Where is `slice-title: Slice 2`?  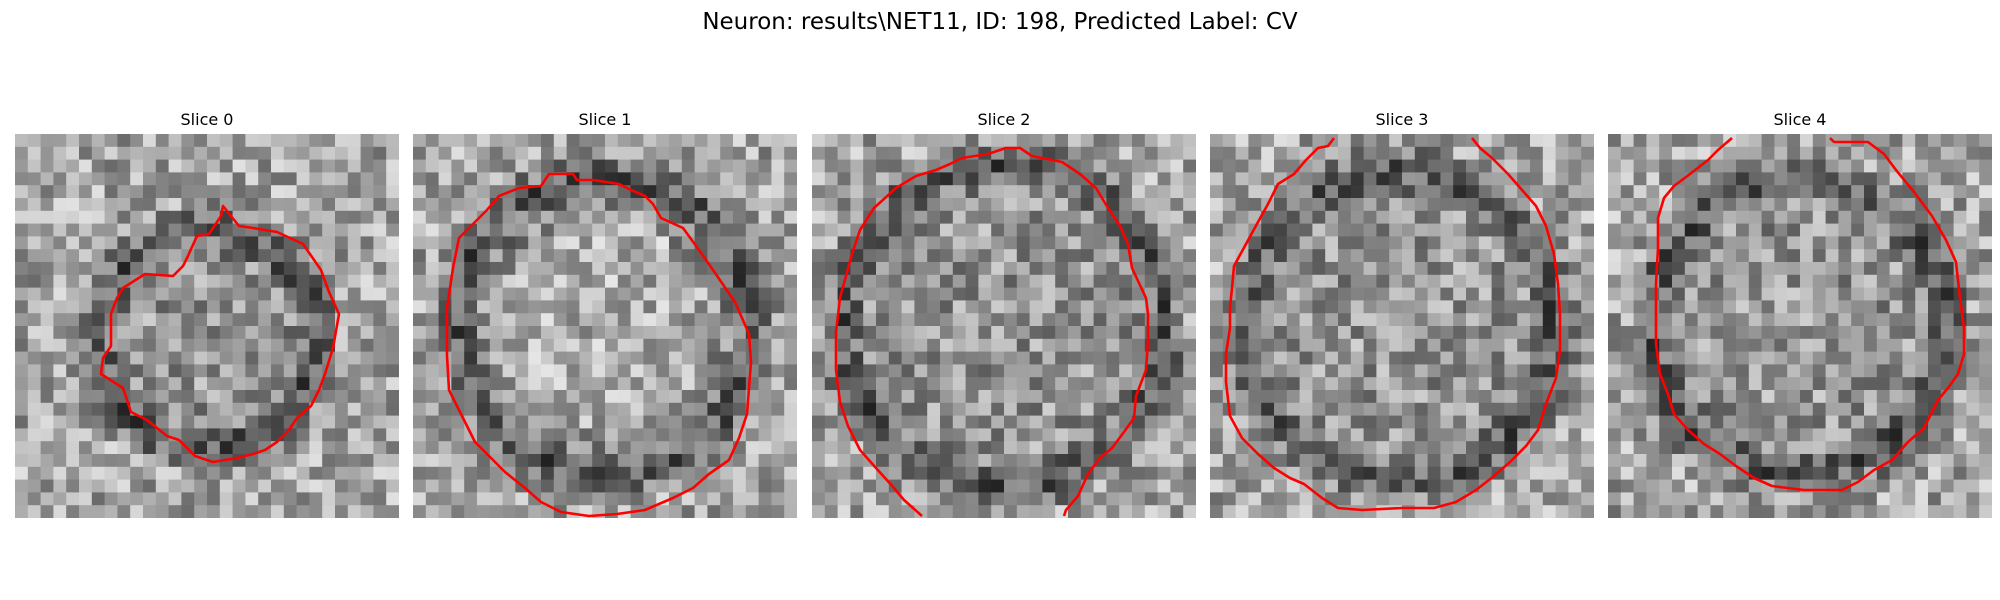 slice-title: Slice 2 is located at coordinates (1004, 119).